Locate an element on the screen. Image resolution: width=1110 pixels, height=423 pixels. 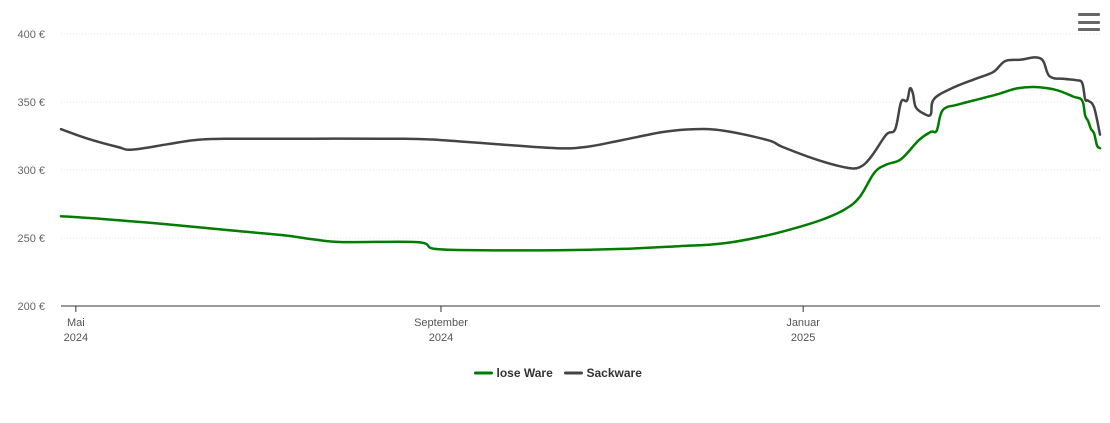
chart-menu-button is located at coordinates (1089, 22).